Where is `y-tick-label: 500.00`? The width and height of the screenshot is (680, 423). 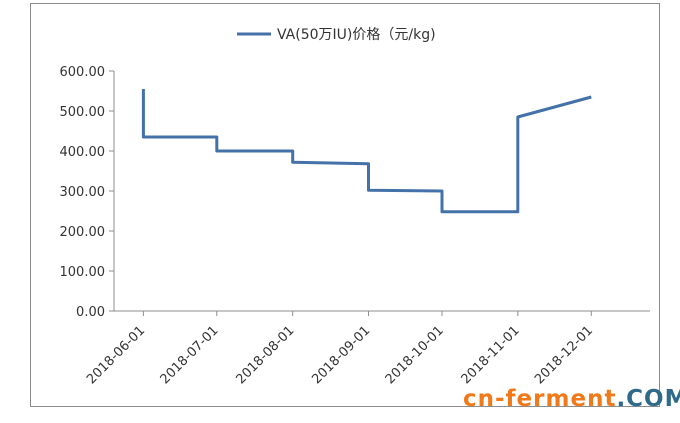
y-tick-label: 500.00 is located at coordinates (83, 112).